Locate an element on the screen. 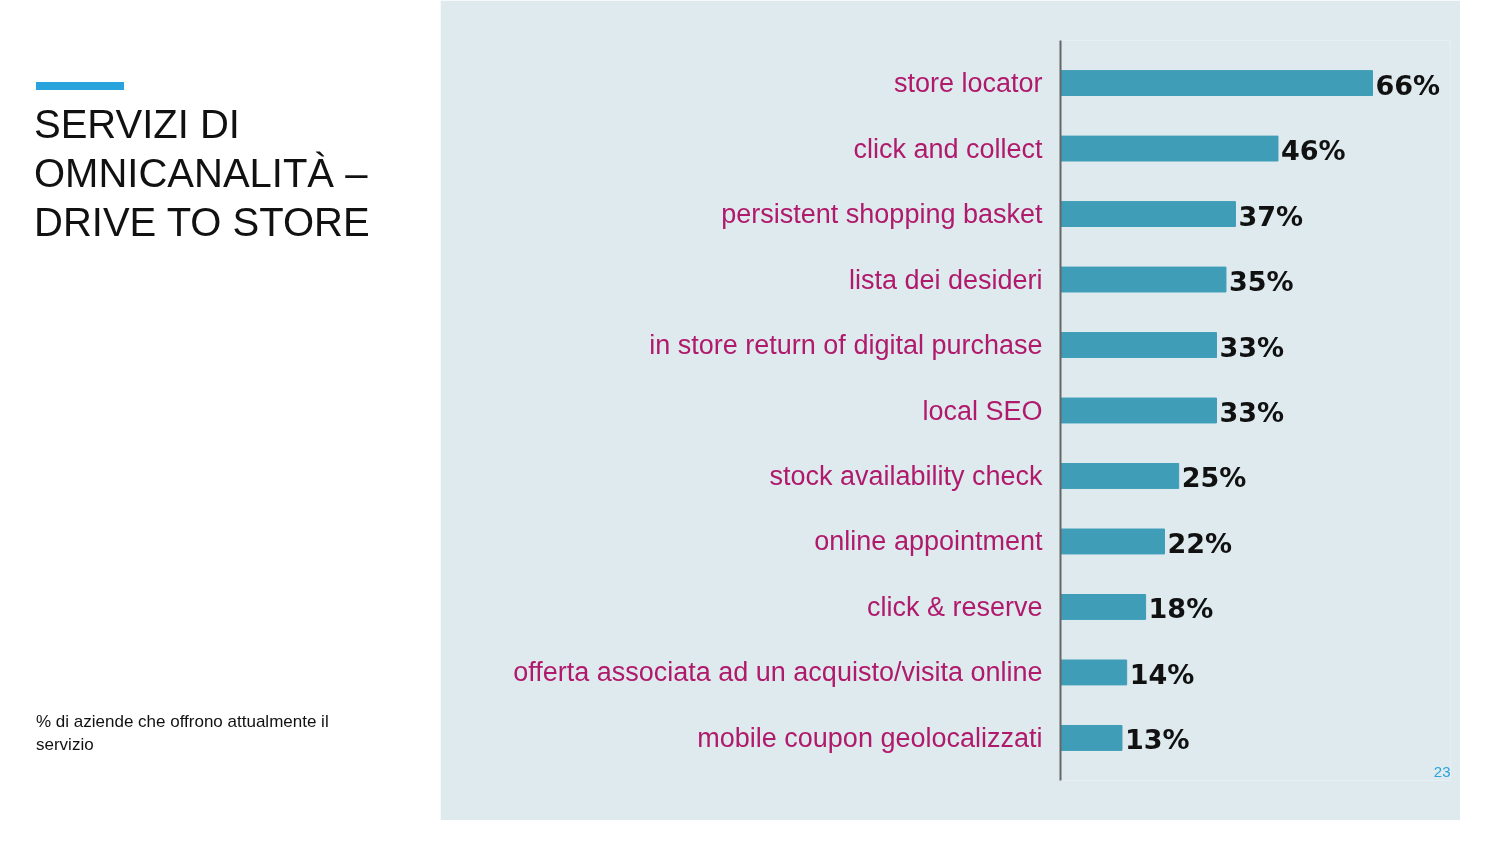  y-tick-label: offerta associata ad un acquisto/visita online is located at coordinates (778, 672).